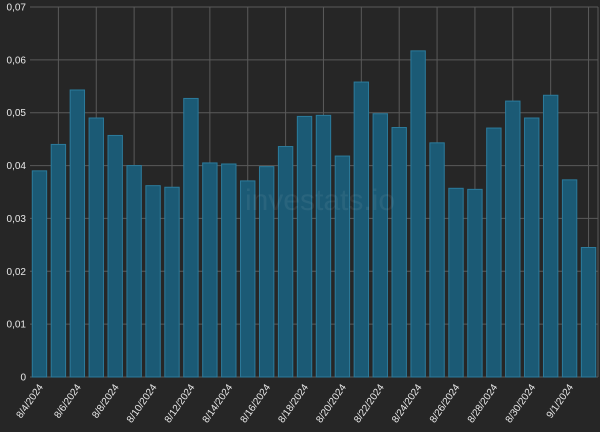  What do you see at coordinates (17, 166) in the screenshot?
I see `y-tick-label: 0,04` at bounding box center [17, 166].